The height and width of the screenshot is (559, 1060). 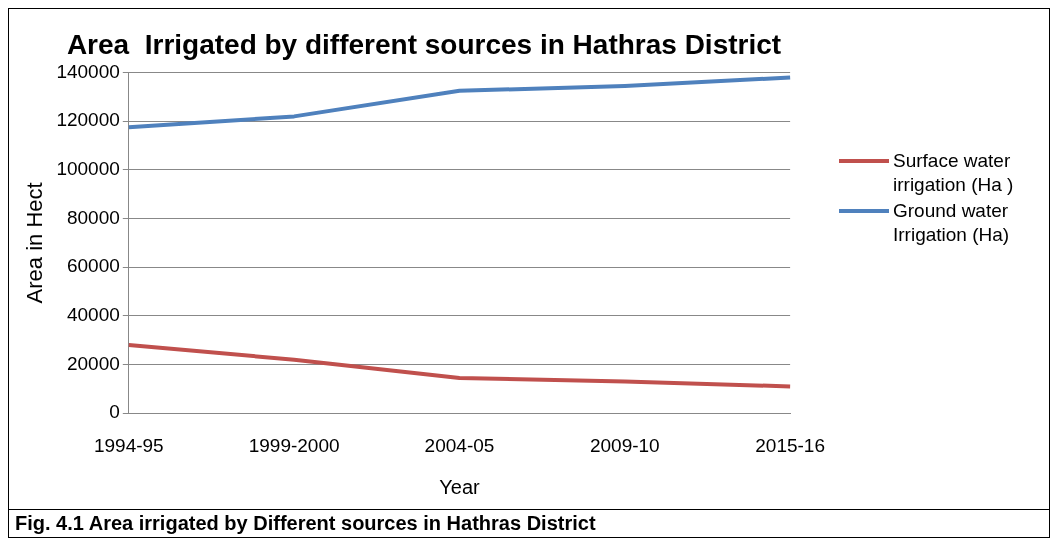 I want to click on x-tick-label: 2004-05, so click(x=459, y=445).